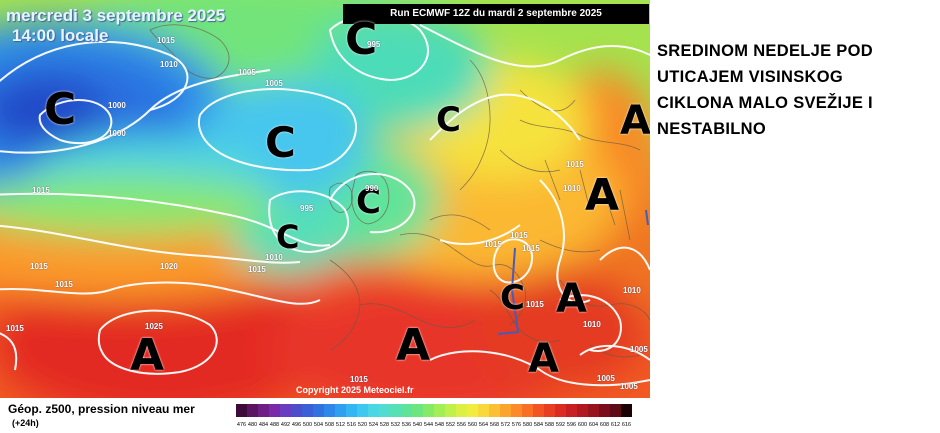  Describe the element at coordinates (604, 425) in the screenshot. I see `scale-tick-label: 608` at that location.